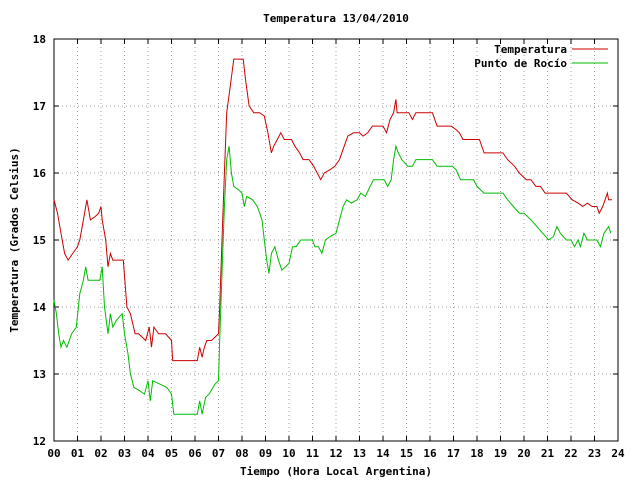  I want to click on y-tick-label: 14, so click(40, 307).